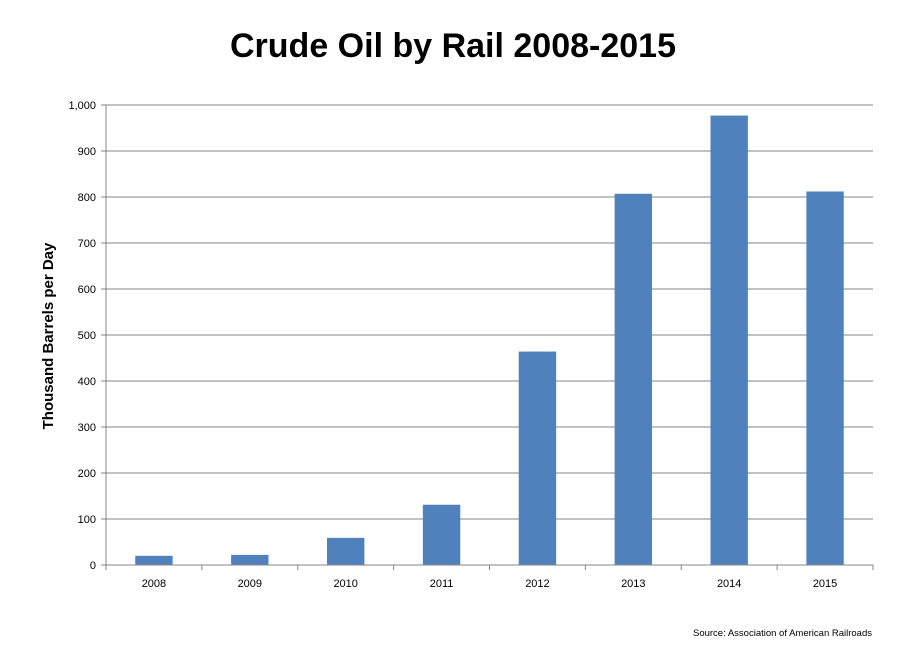 The image size is (906, 659). What do you see at coordinates (250, 559) in the screenshot?
I see `bar-2009` at bounding box center [250, 559].